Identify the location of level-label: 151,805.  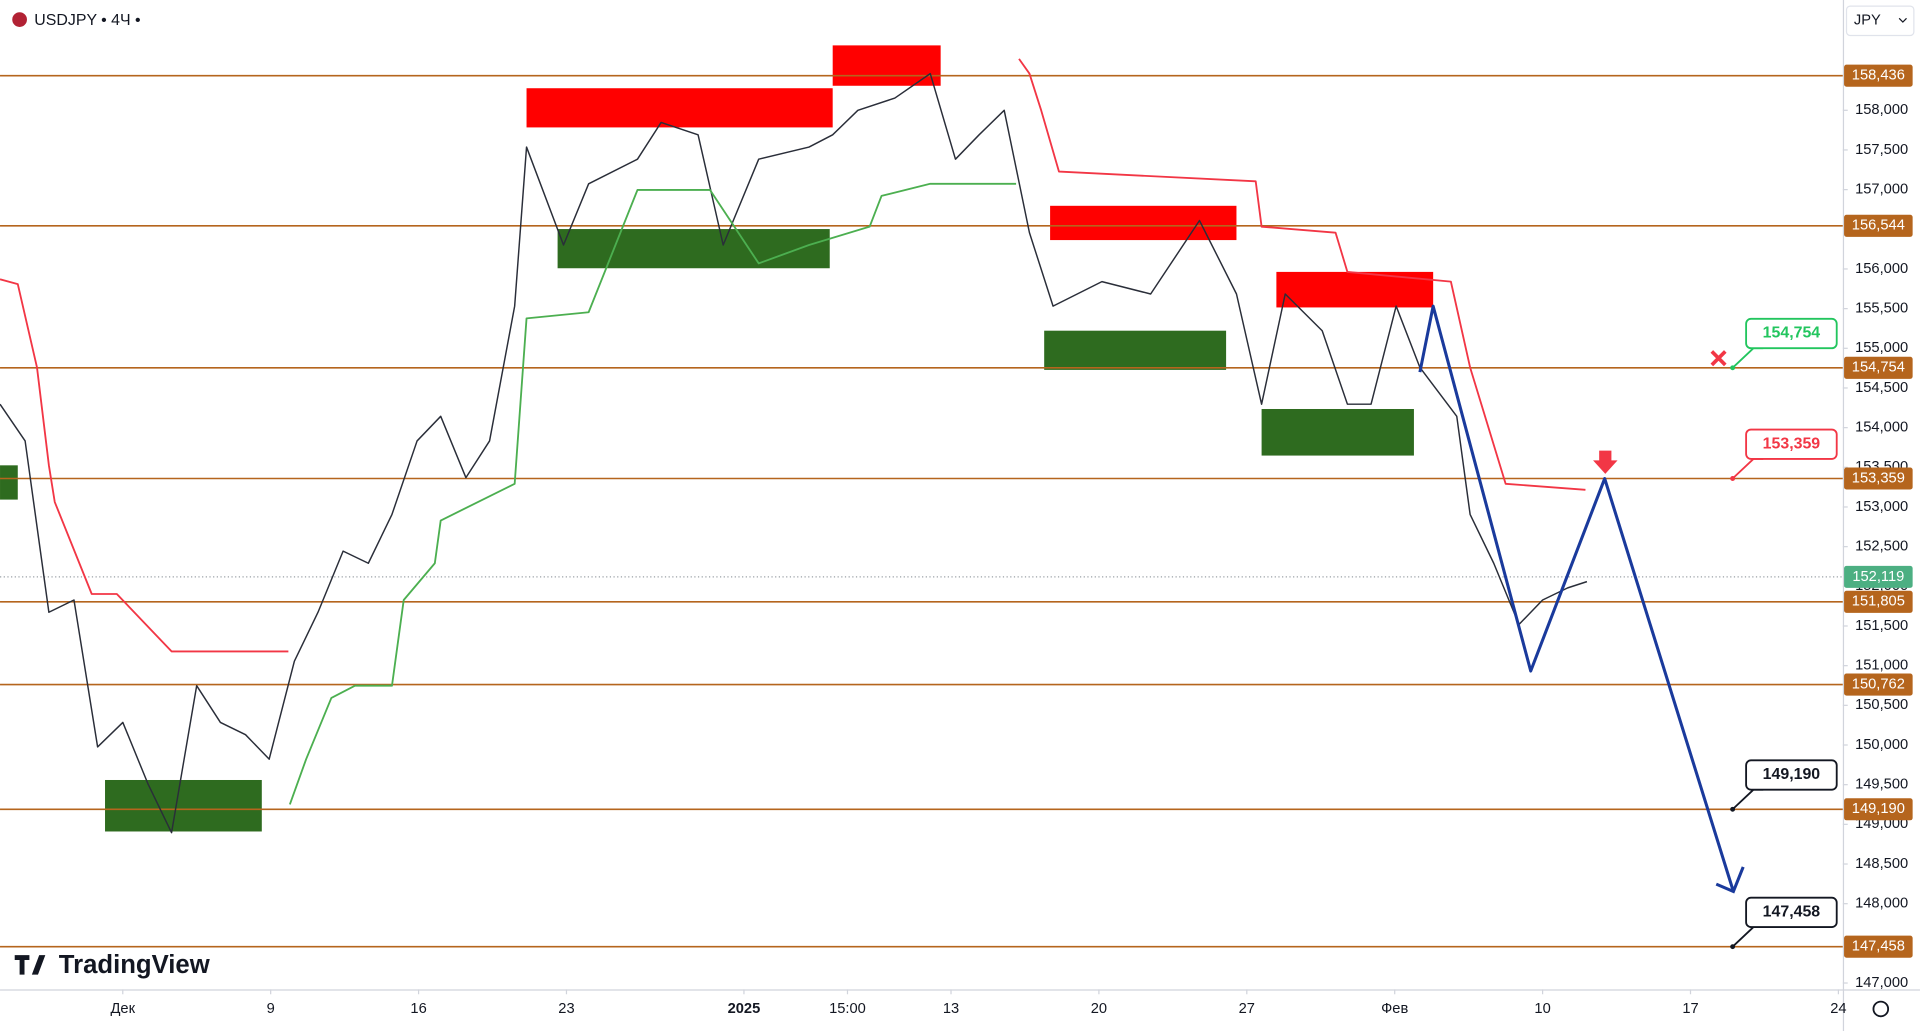
(1878, 602).